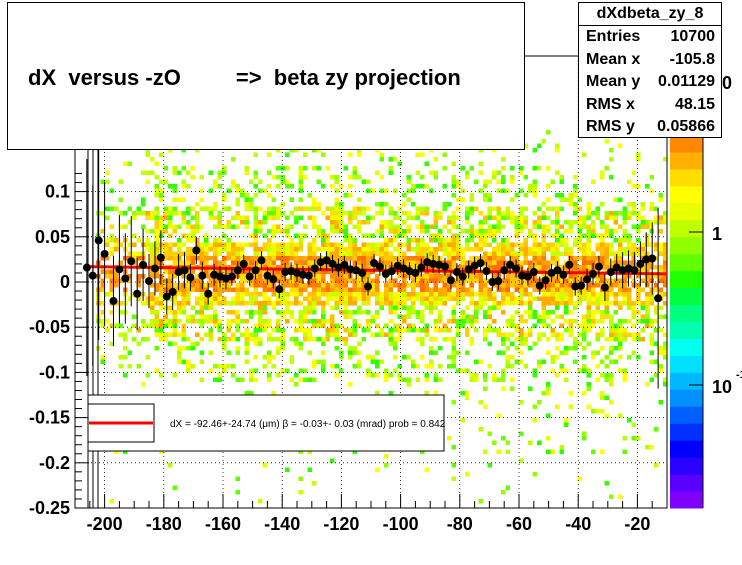  I want to click on stats-label: Mean x, so click(613, 59).